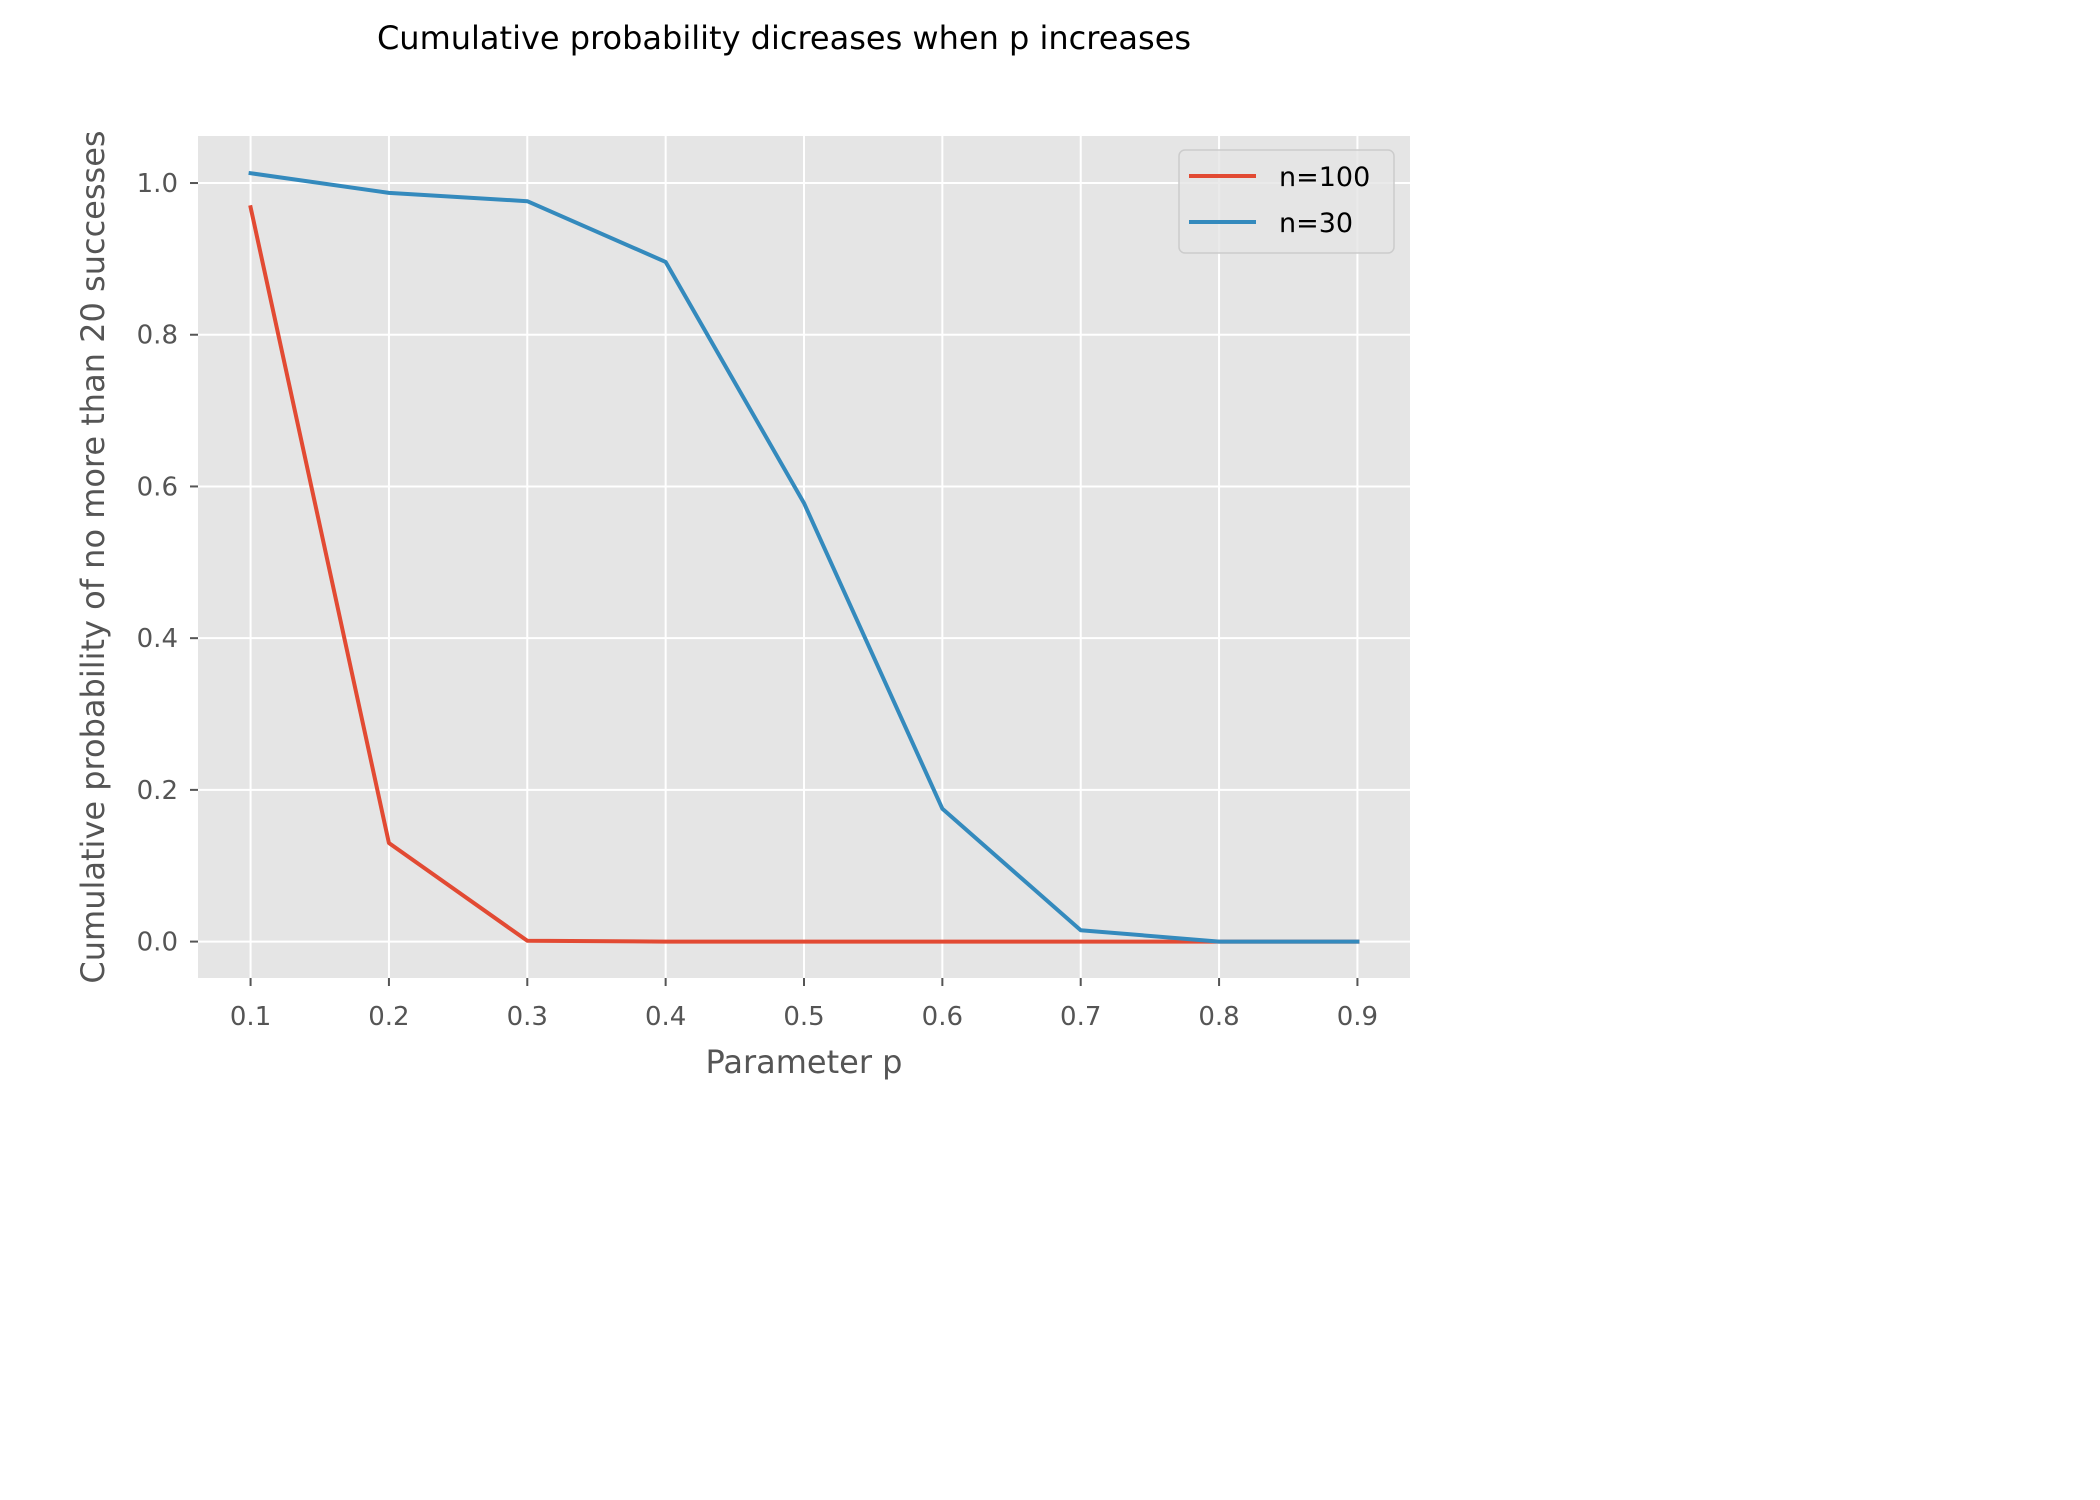 The width and height of the screenshot is (2100, 1500). I want to click on x-axis-ticks: 0.1 0.2 0.3 0.4 0.5 0.6 0.7 0.8 0.9, so click(804, 1005).